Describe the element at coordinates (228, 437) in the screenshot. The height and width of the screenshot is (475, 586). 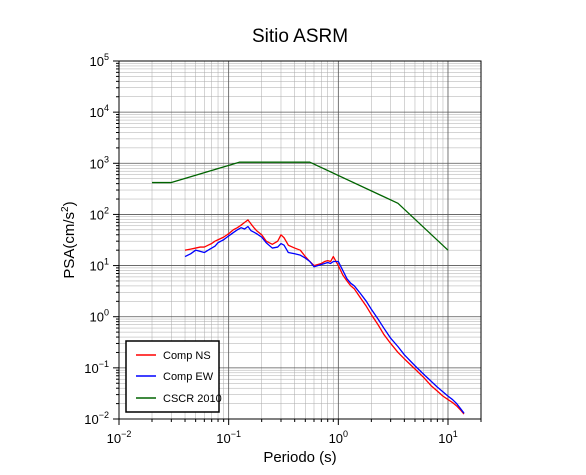
I see `x-tick-label: 10⁻¹` at that location.